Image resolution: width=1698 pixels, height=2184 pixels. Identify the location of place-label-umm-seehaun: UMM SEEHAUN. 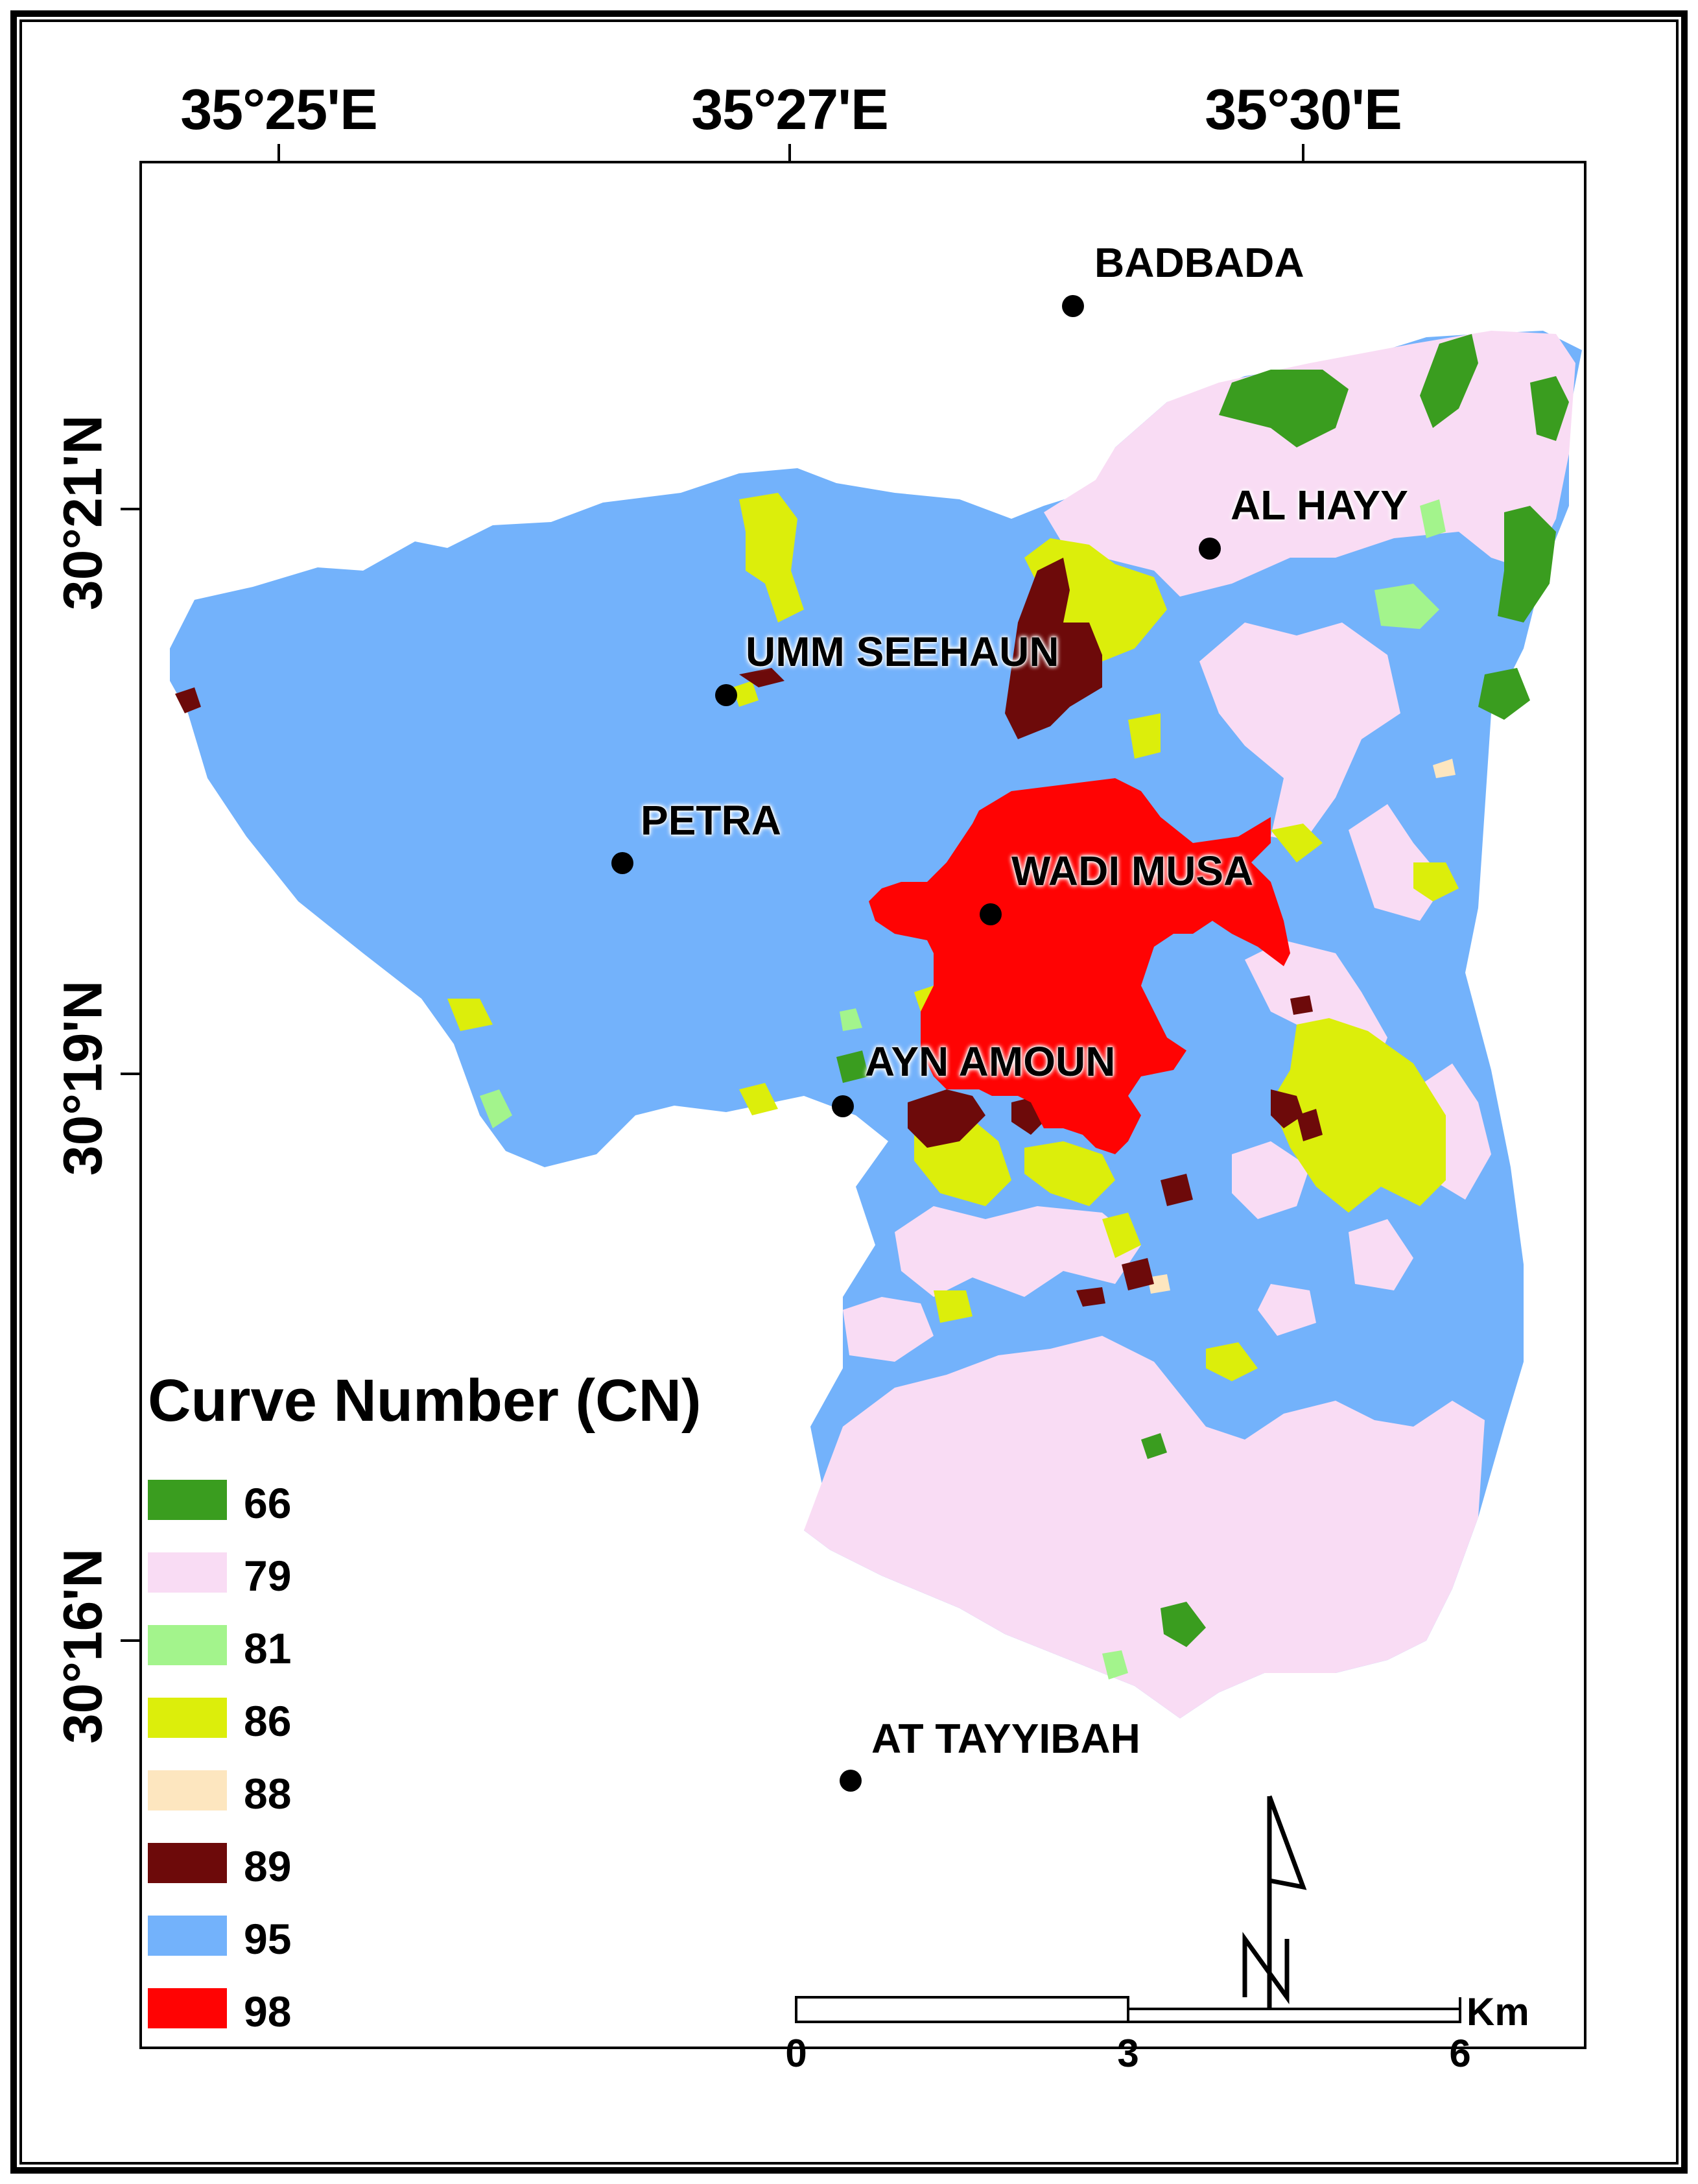
(902, 652).